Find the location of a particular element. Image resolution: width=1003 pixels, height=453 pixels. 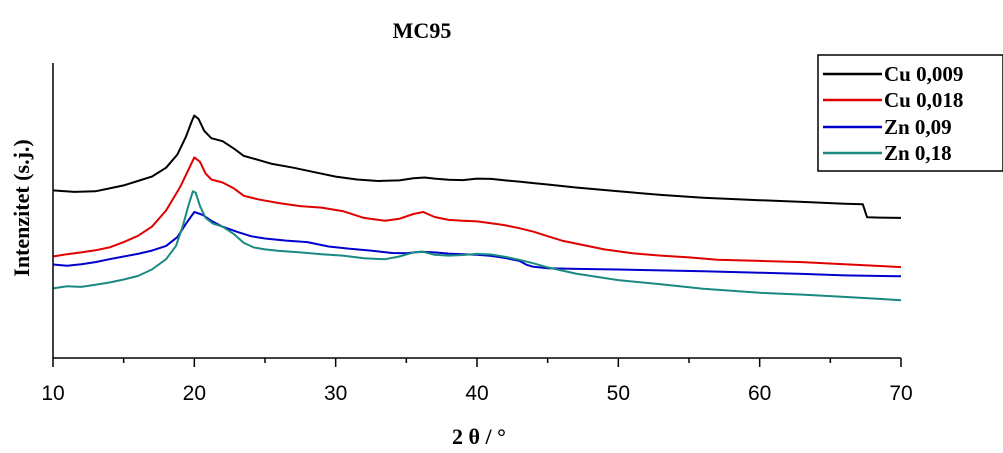

legend-label-1: Cu 0,009 is located at coordinates (923, 74).